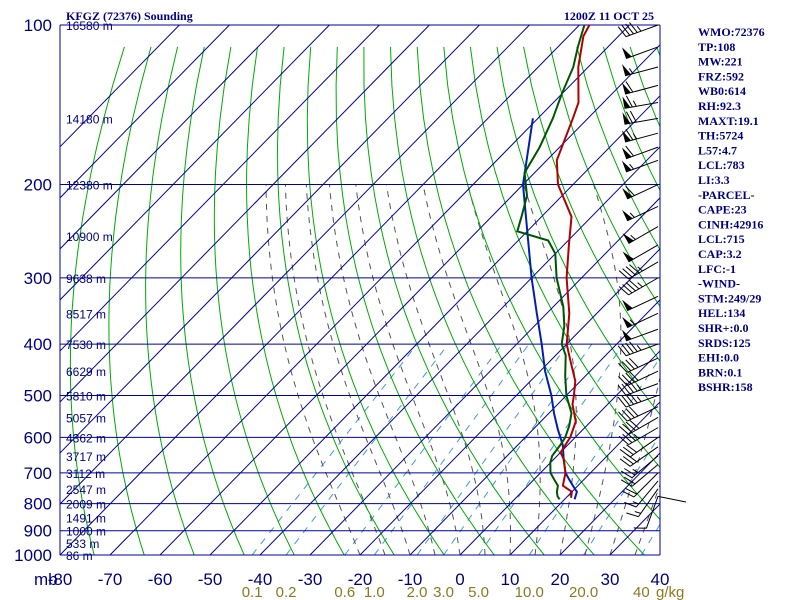 The width and height of the screenshot is (800, 600). What do you see at coordinates (721, 239) in the screenshot?
I see `stat-line: LCL:715` at bounding box center [721, 239].